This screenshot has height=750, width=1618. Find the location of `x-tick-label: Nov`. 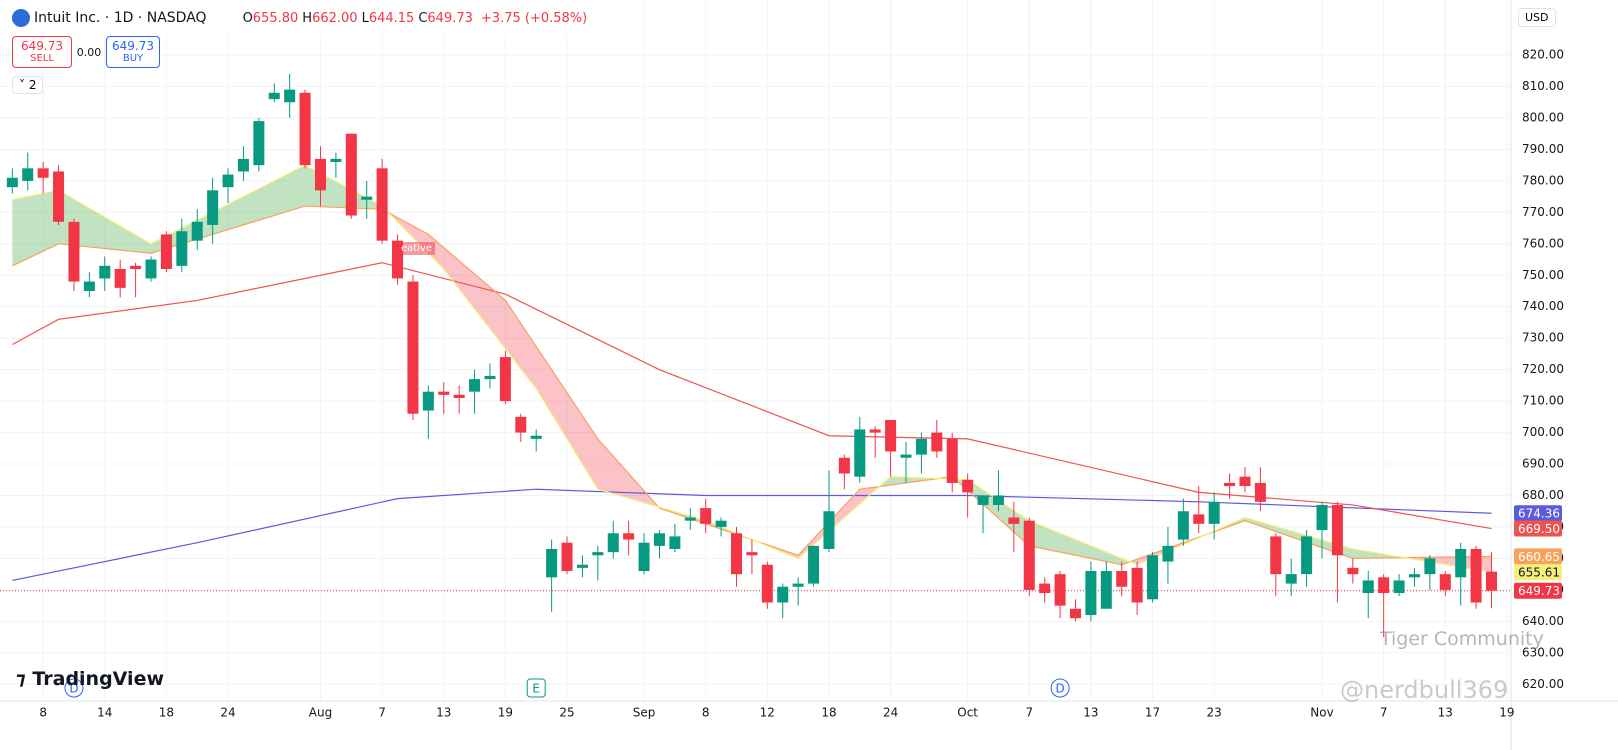

x-tick-label: Nov is located at coordinates (1321, 713).